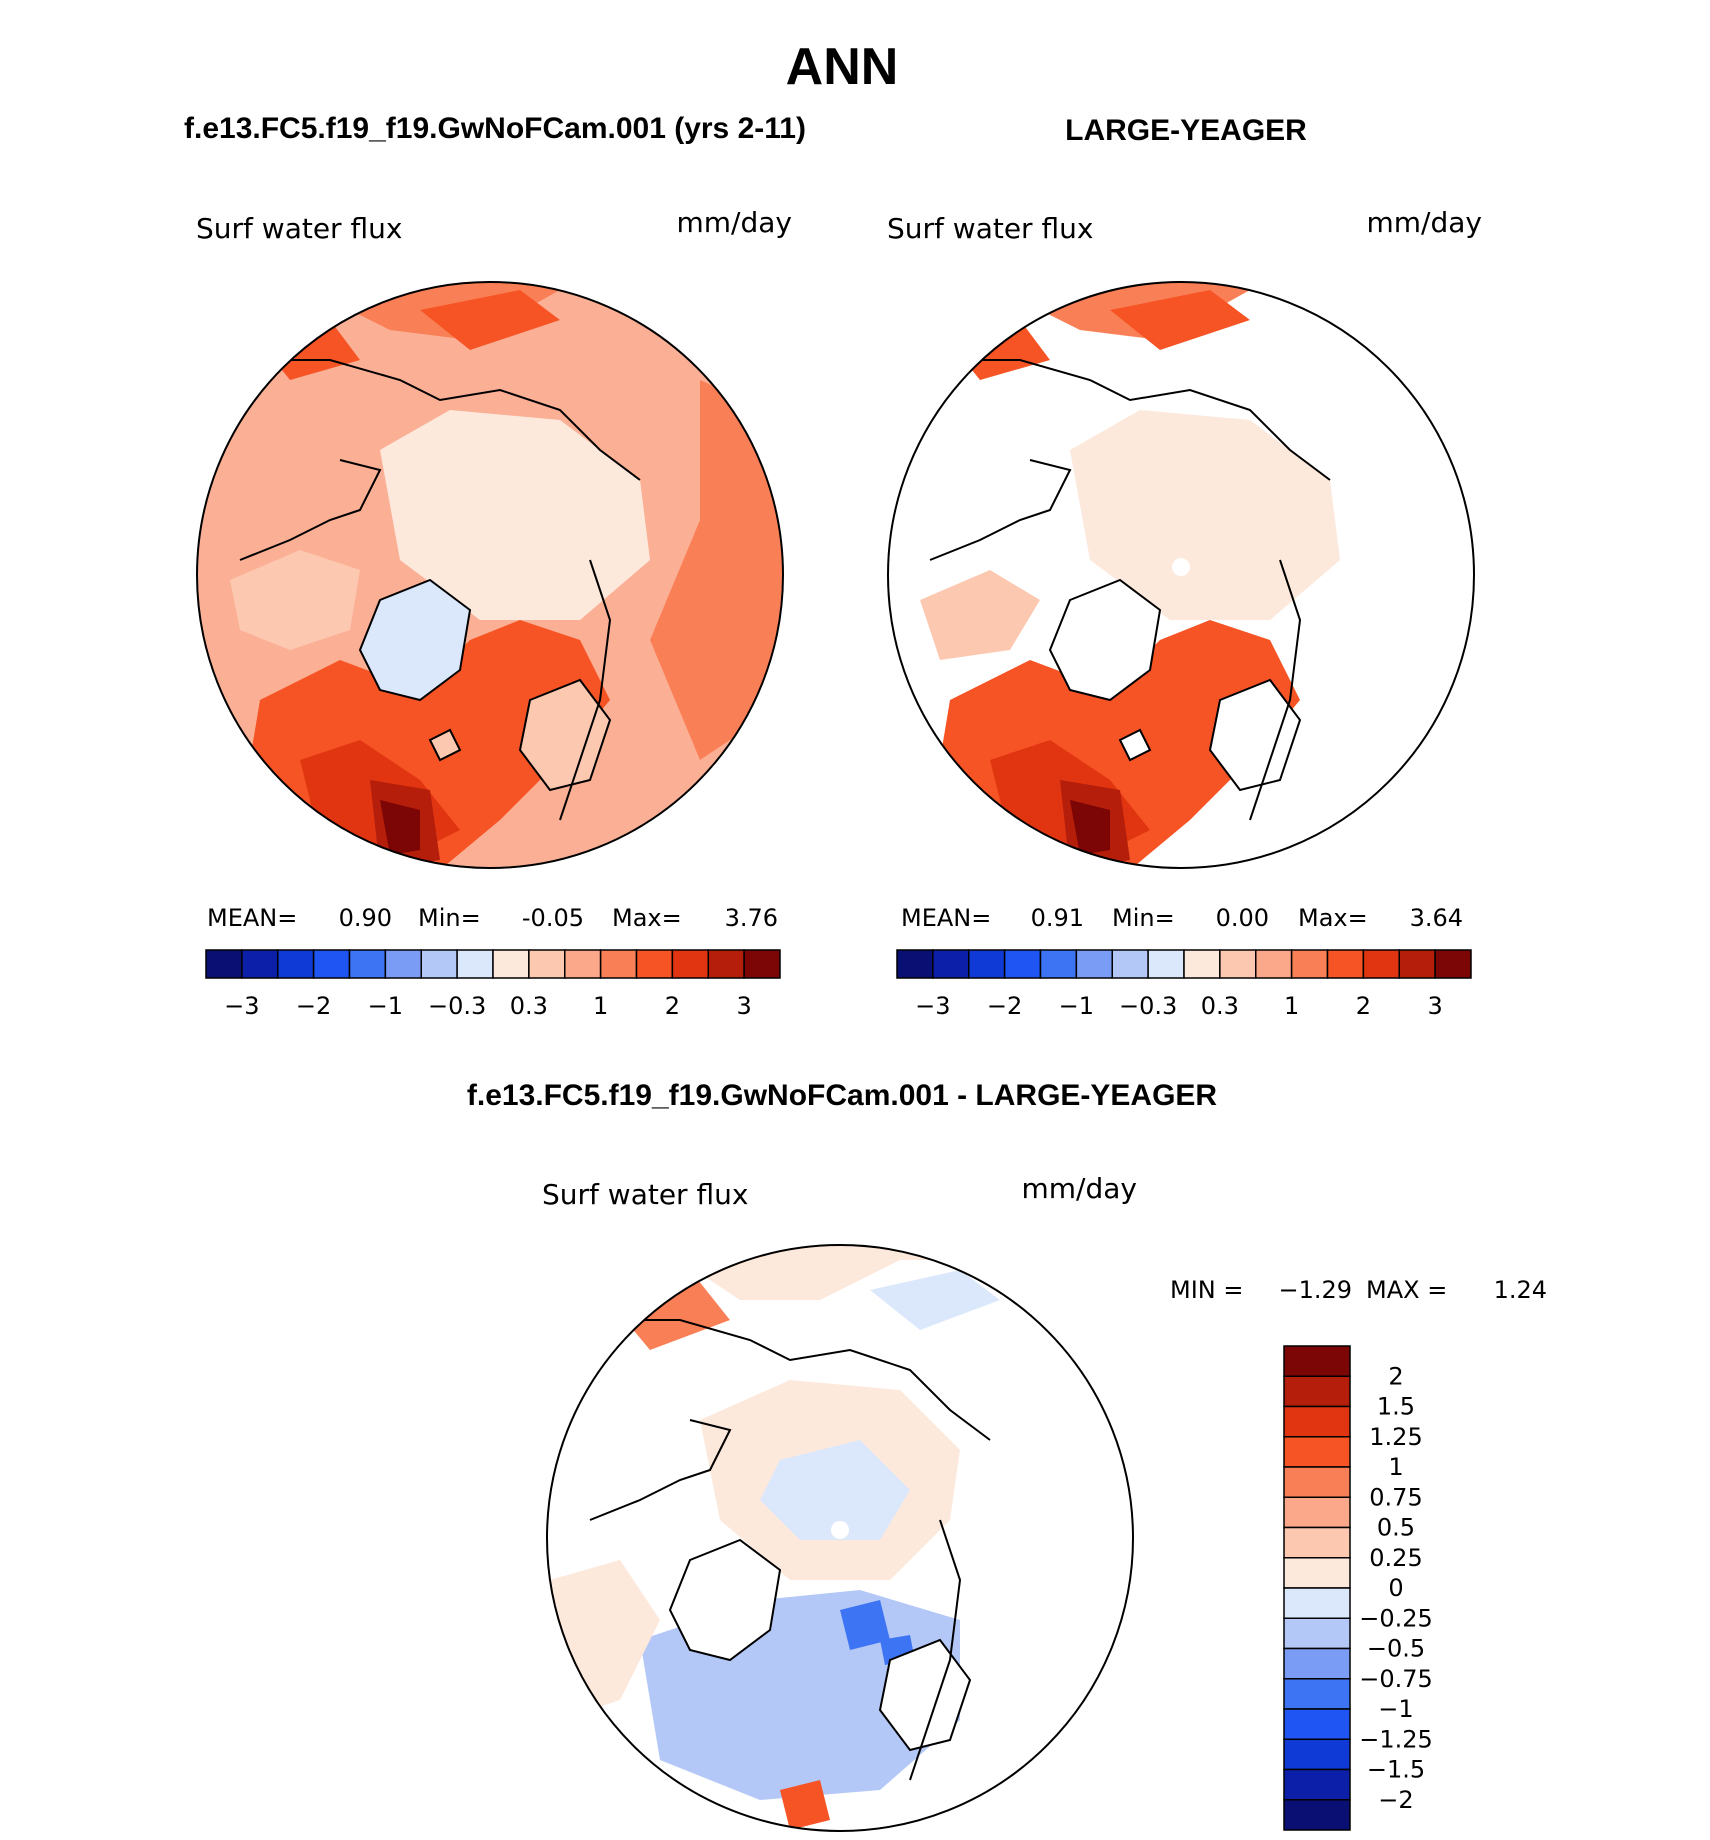  I want to click on panel2-variable-label: Surf water flux, so click(990, 228).